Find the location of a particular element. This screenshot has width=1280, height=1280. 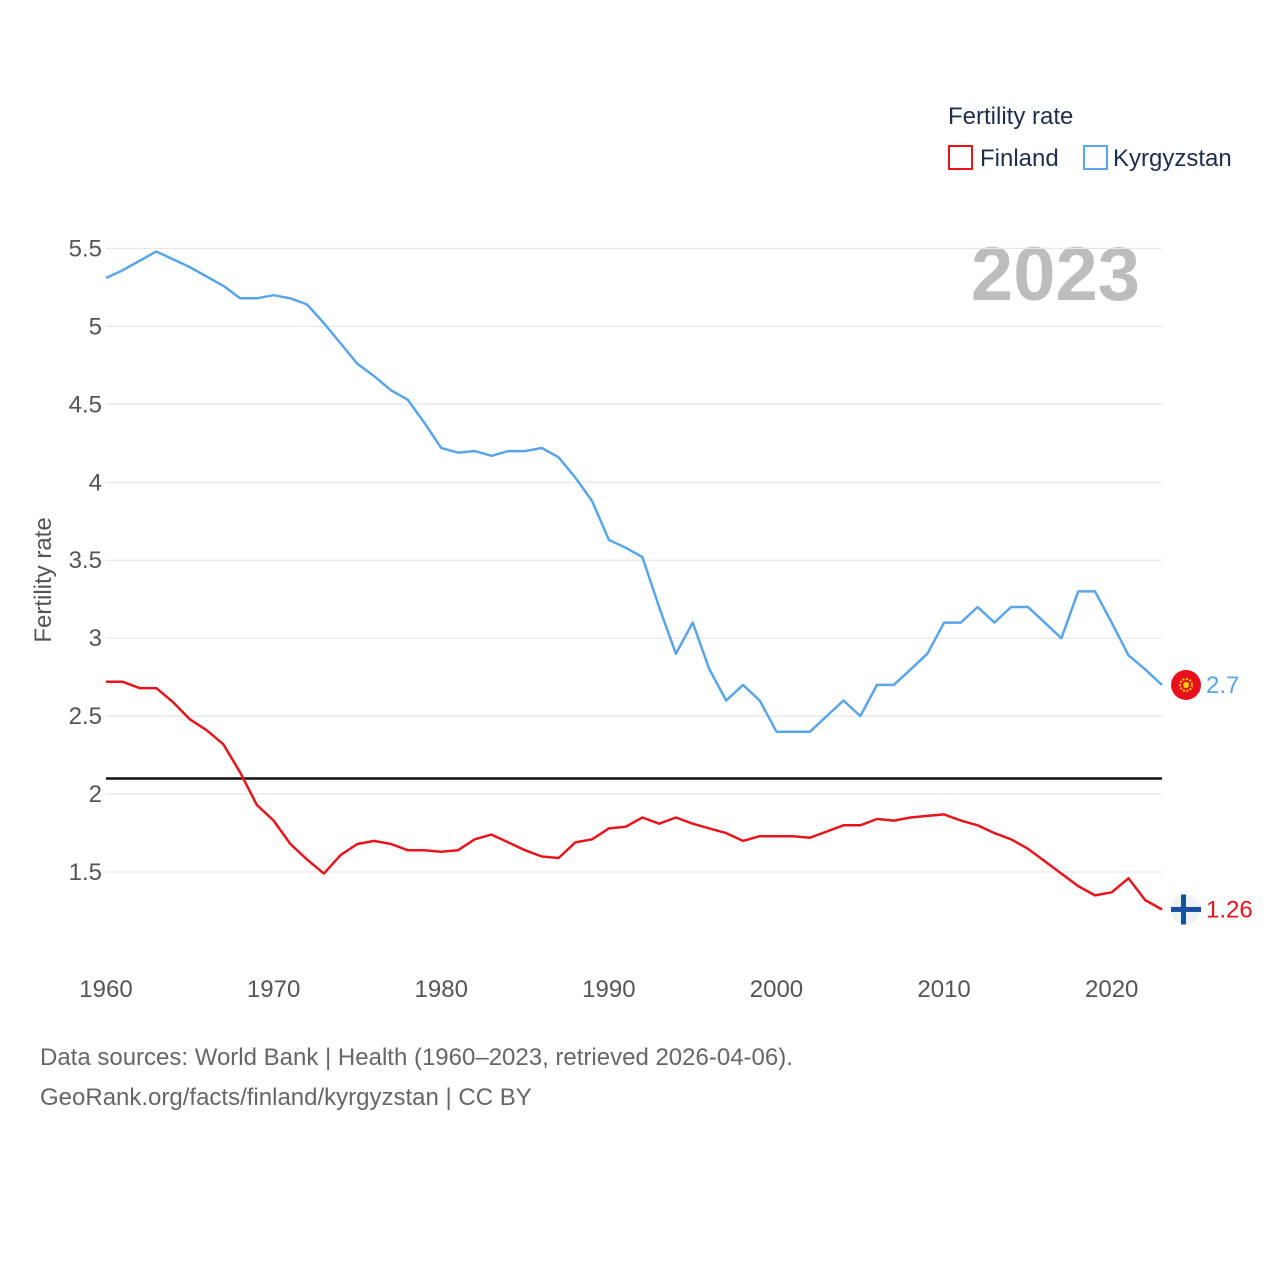

x-tick-label: 2010 is located at coordinates (943, 989).